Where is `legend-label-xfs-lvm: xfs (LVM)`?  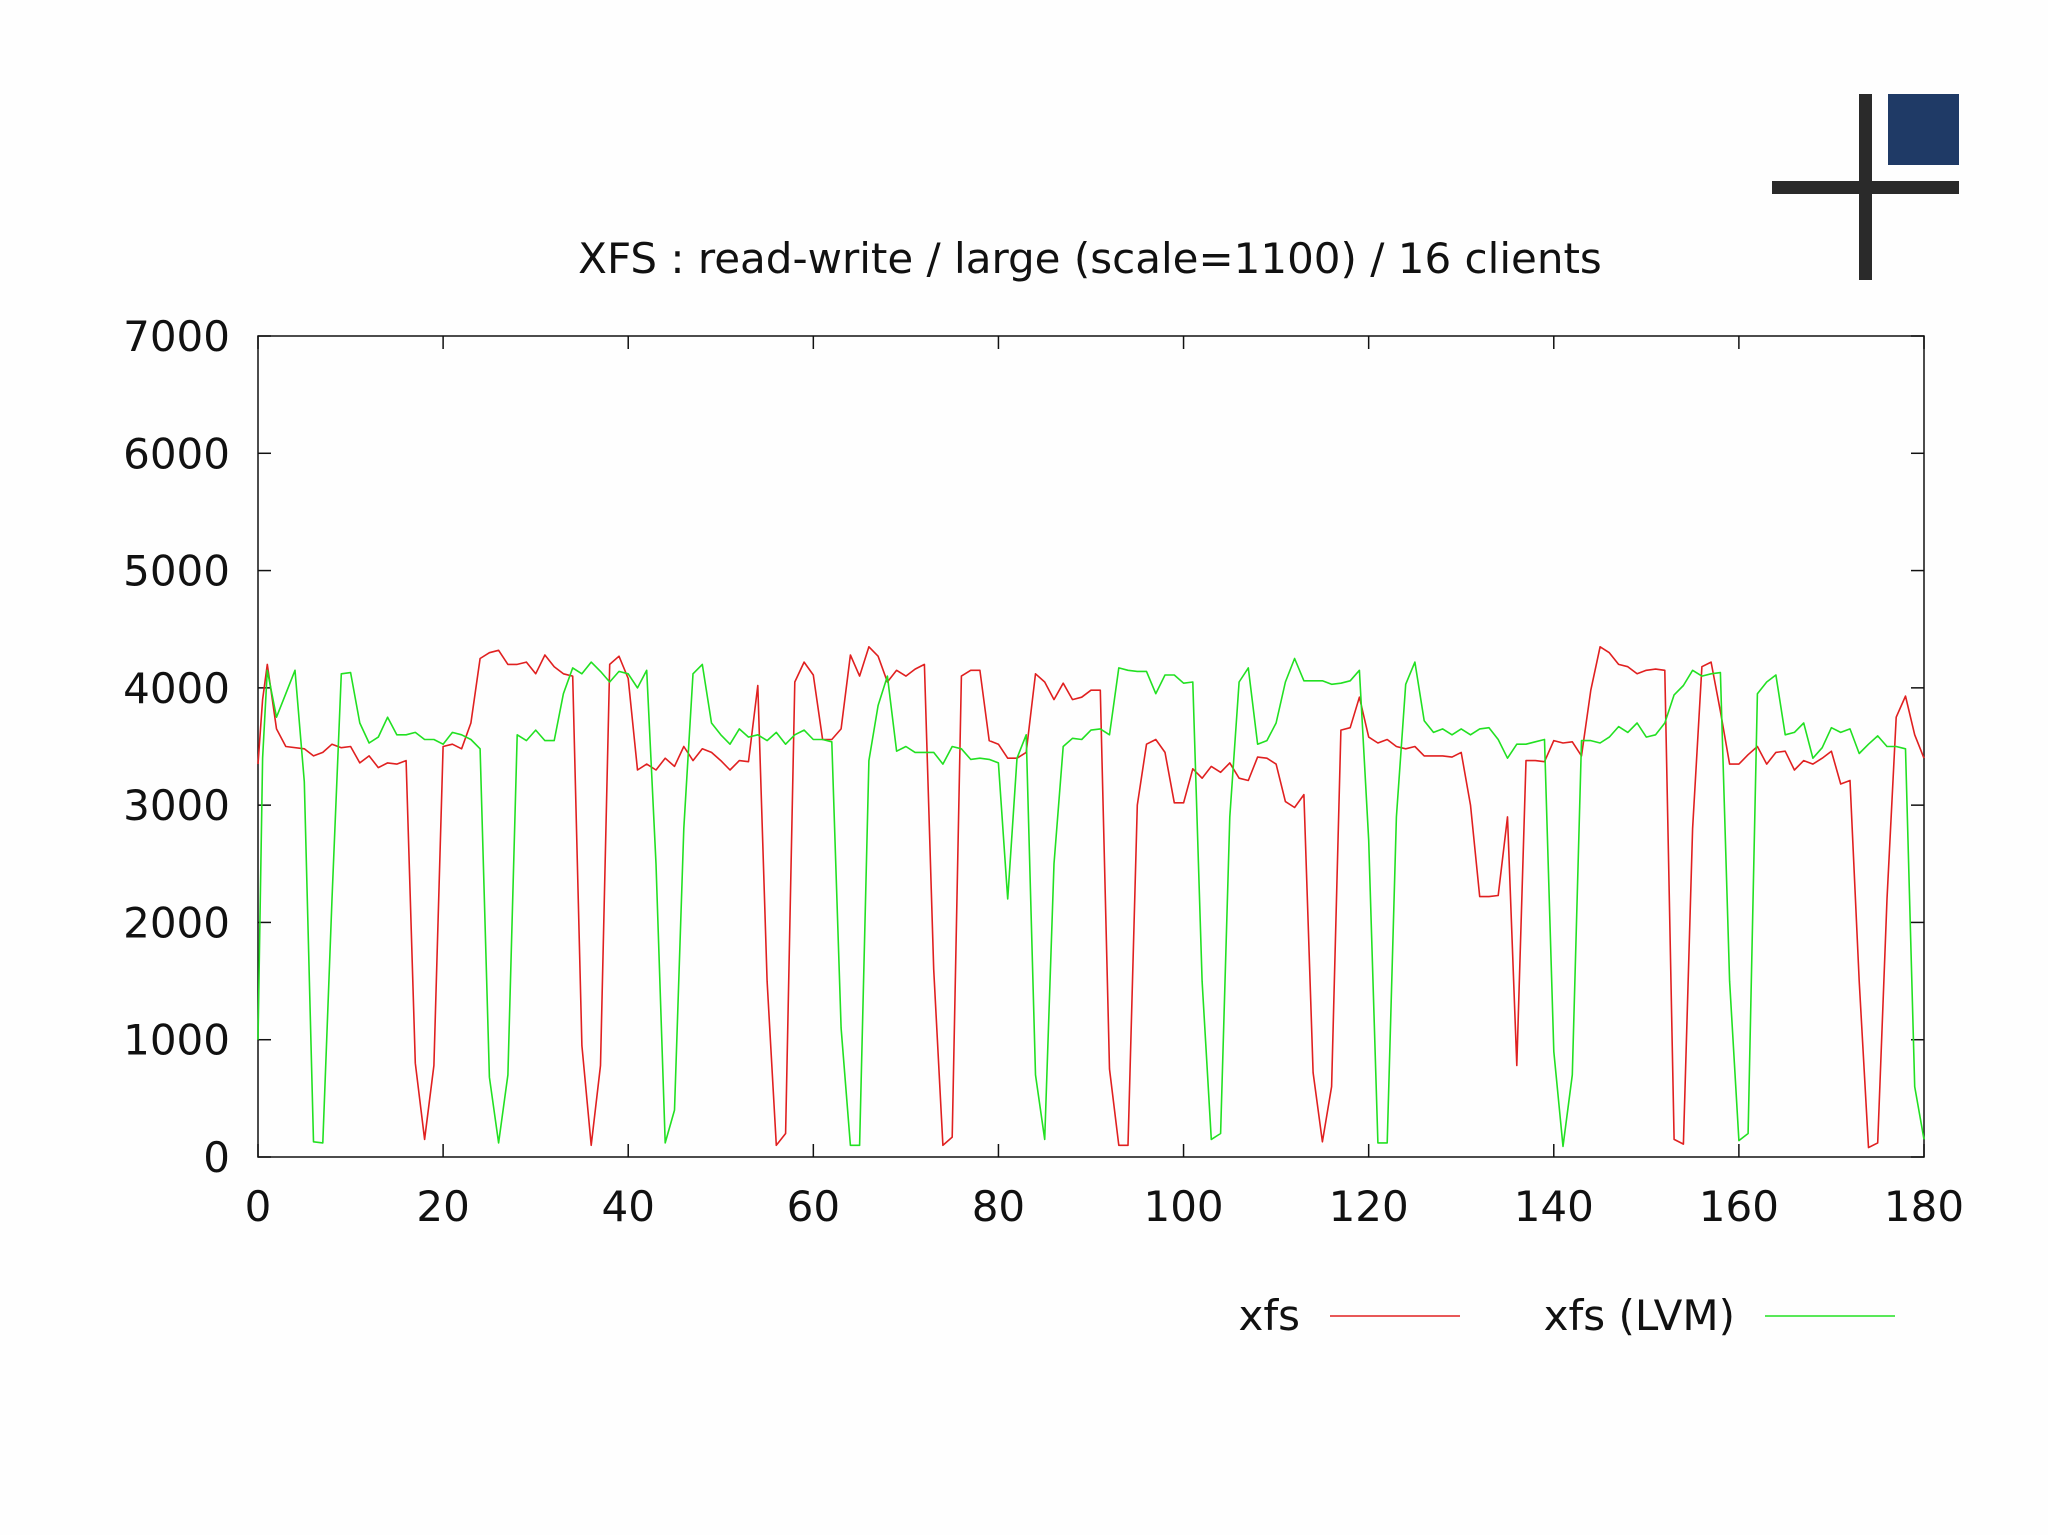 legend-label-xfs-lvm: xfs (LVM) is located at coordinates (1639, 1315).